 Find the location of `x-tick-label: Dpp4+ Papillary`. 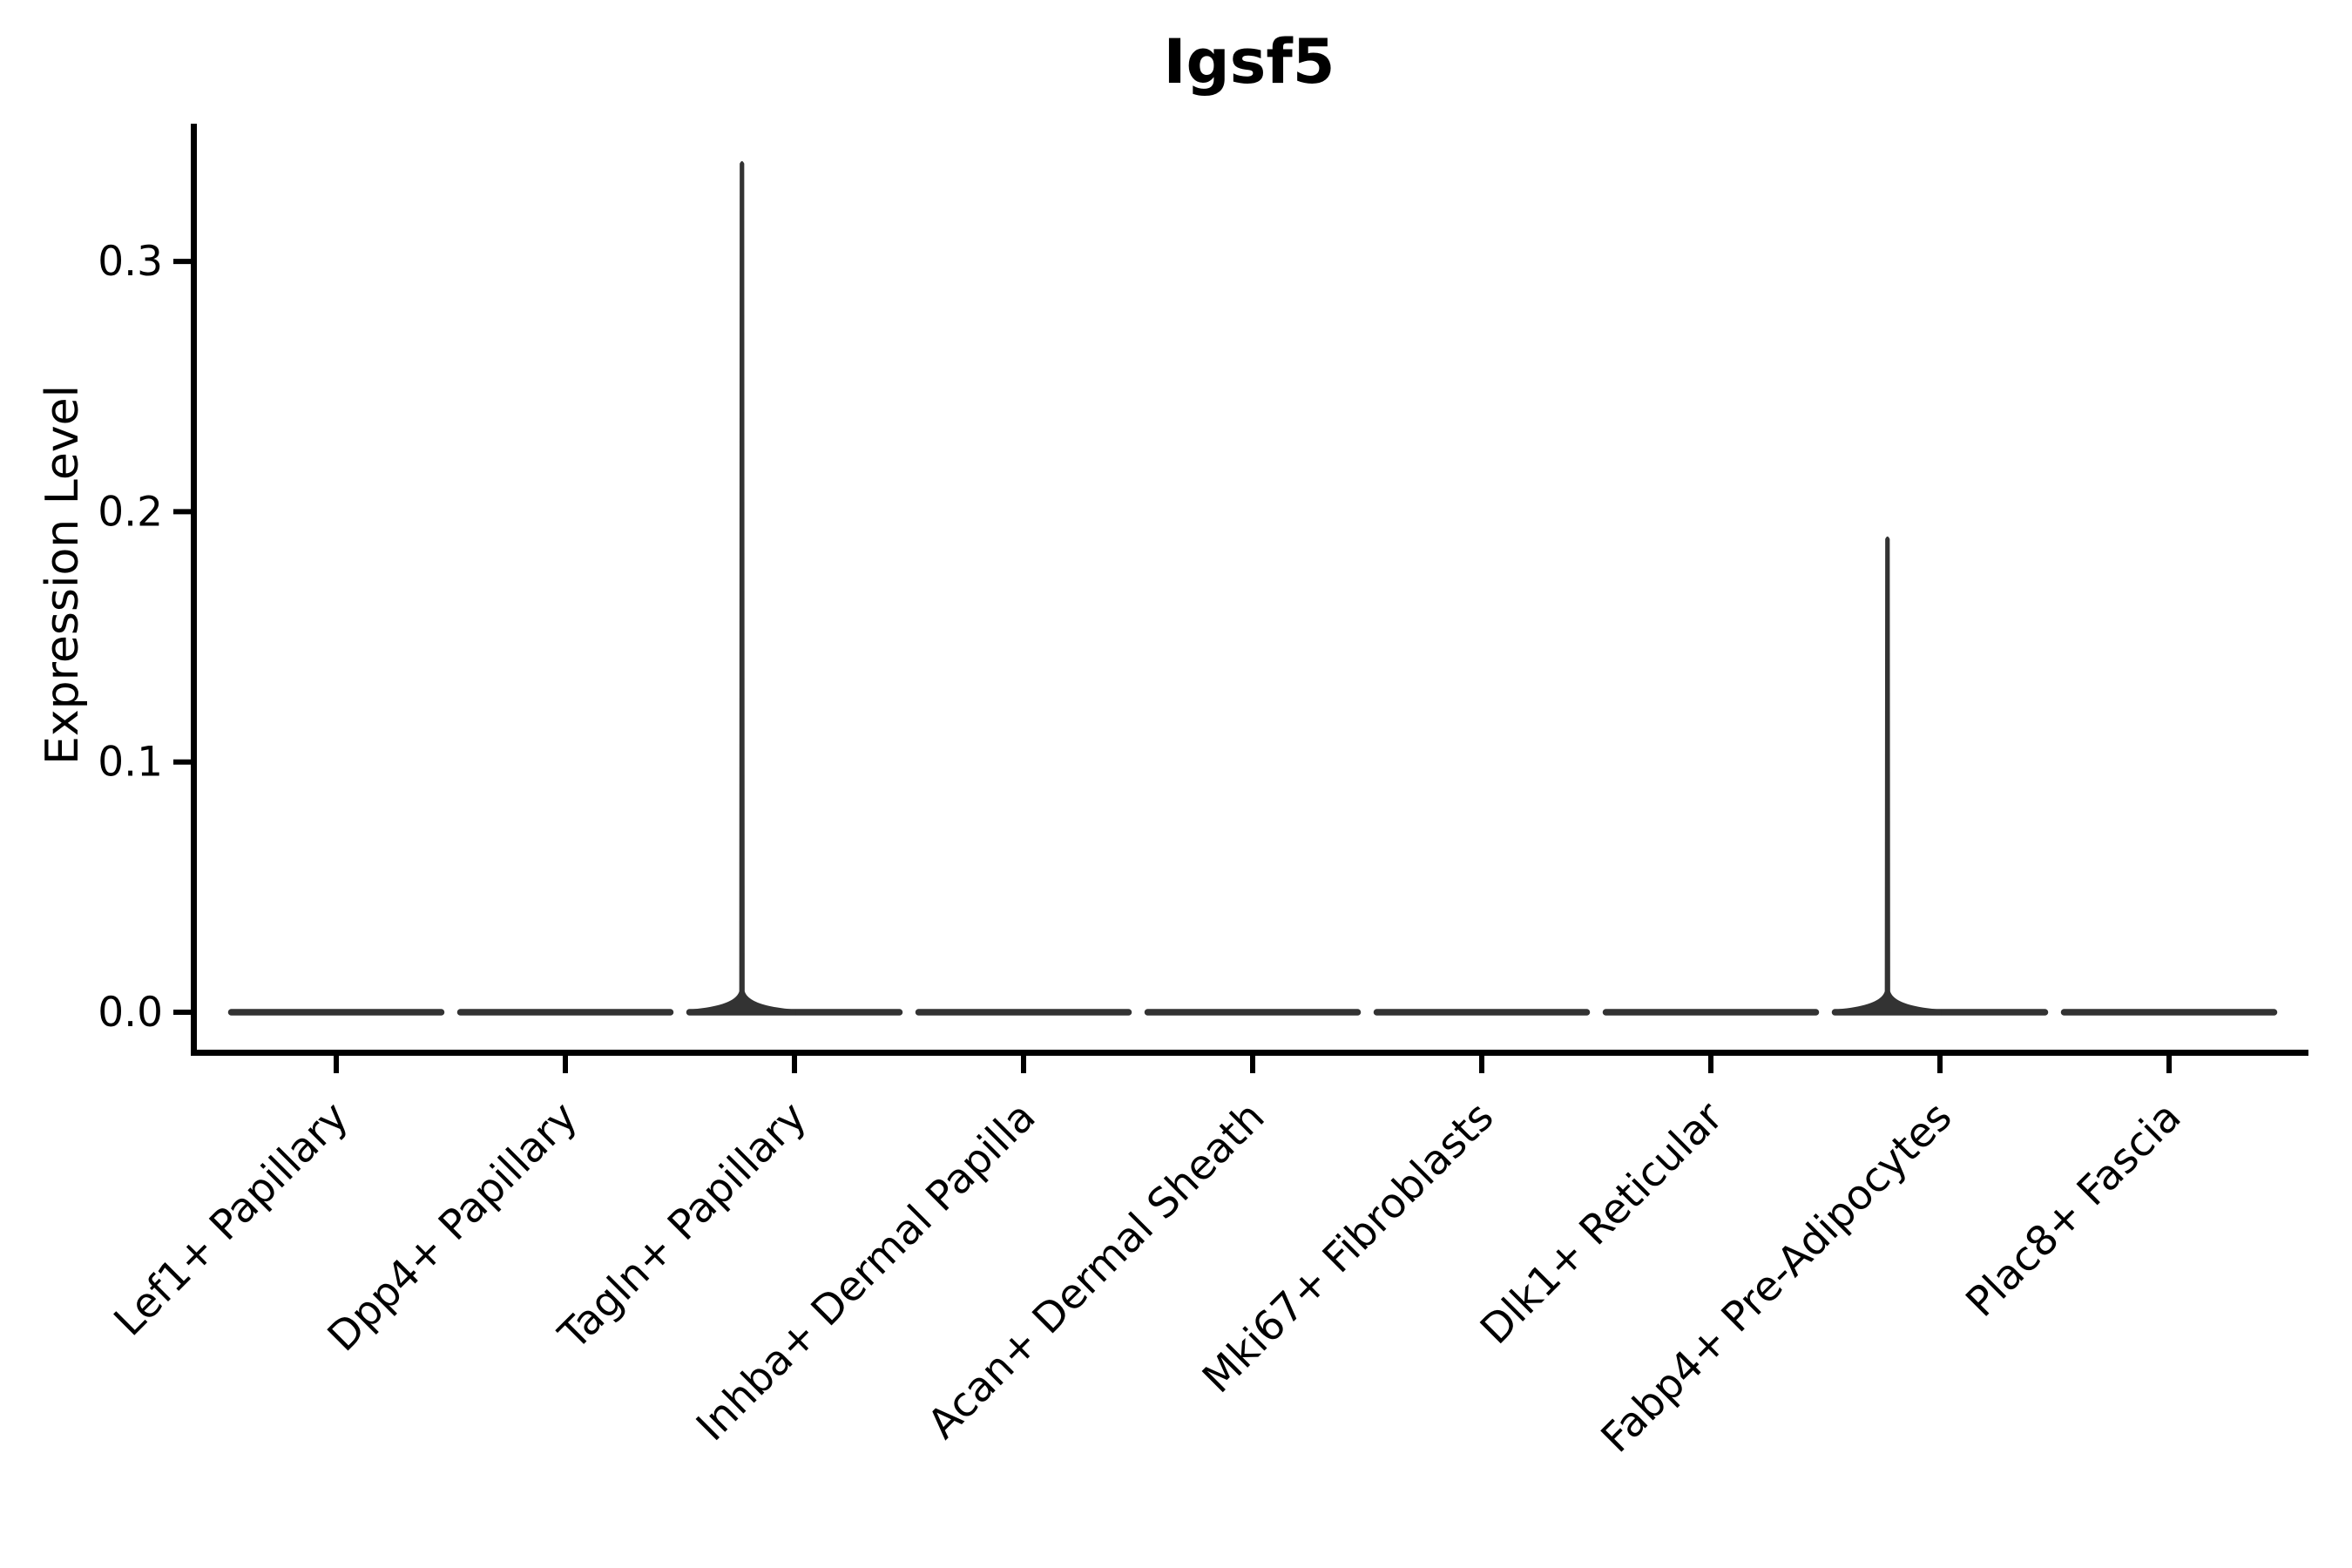

x-tick-label: Dpp4+ Papillary is located at coordinates (453, 1227).